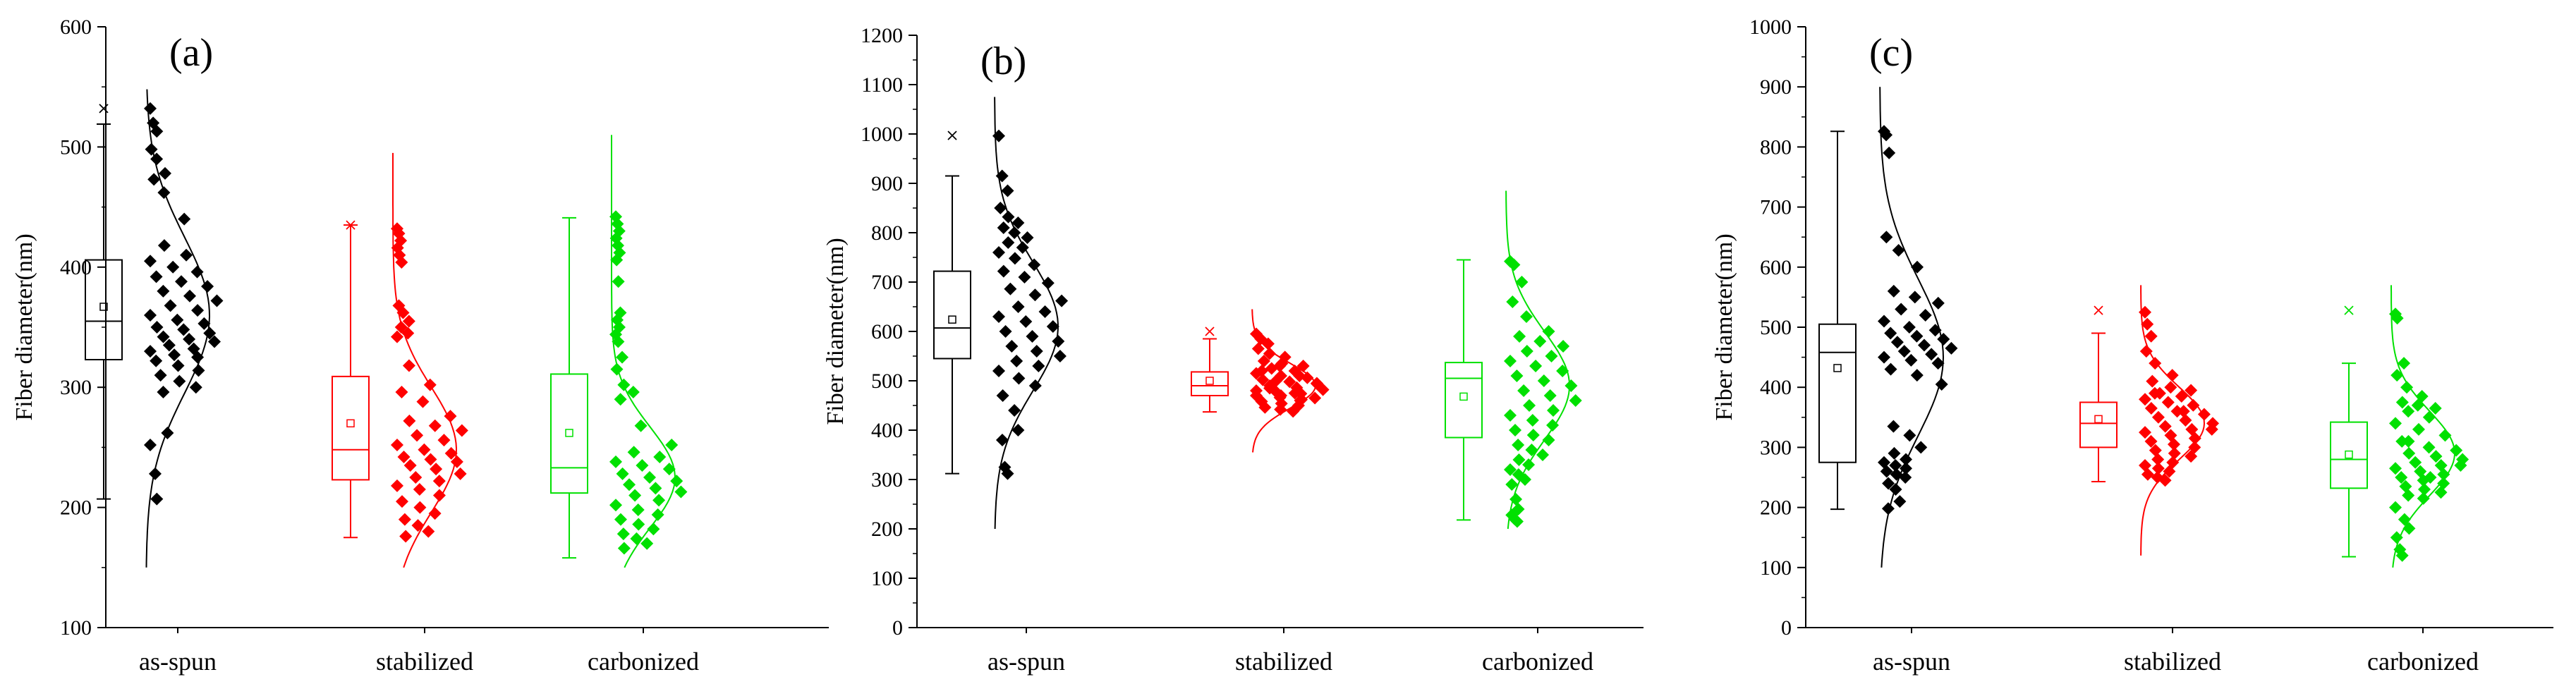 The image size is (2576, 696). Describe the element at coordinates (104, 109) in the screenshot. I see `outlier-marker` at that location.